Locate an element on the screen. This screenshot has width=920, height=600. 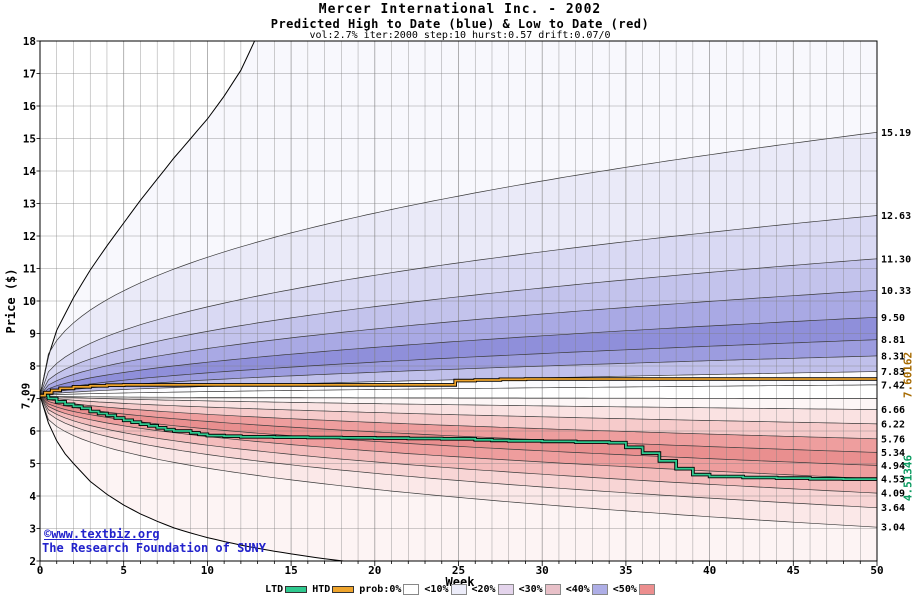
legend-item-10: <10% is located at coordinates (445, 589).